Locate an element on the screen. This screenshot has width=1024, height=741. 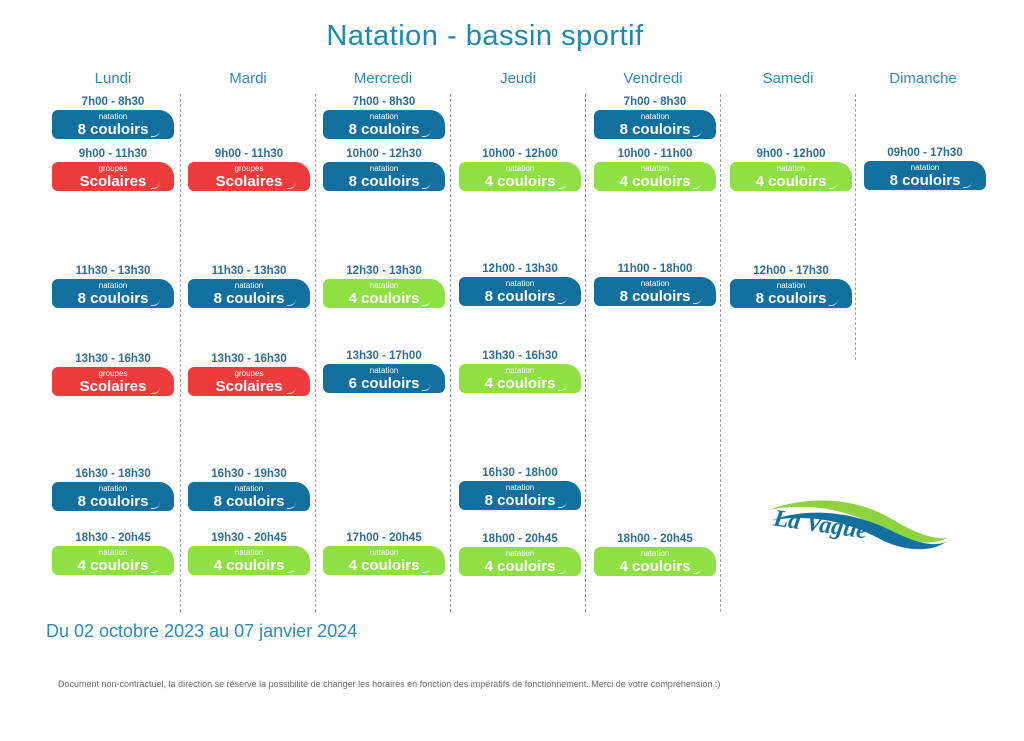
slot-time: 18h30 - 20h45 is located at coordinates (113, 538).